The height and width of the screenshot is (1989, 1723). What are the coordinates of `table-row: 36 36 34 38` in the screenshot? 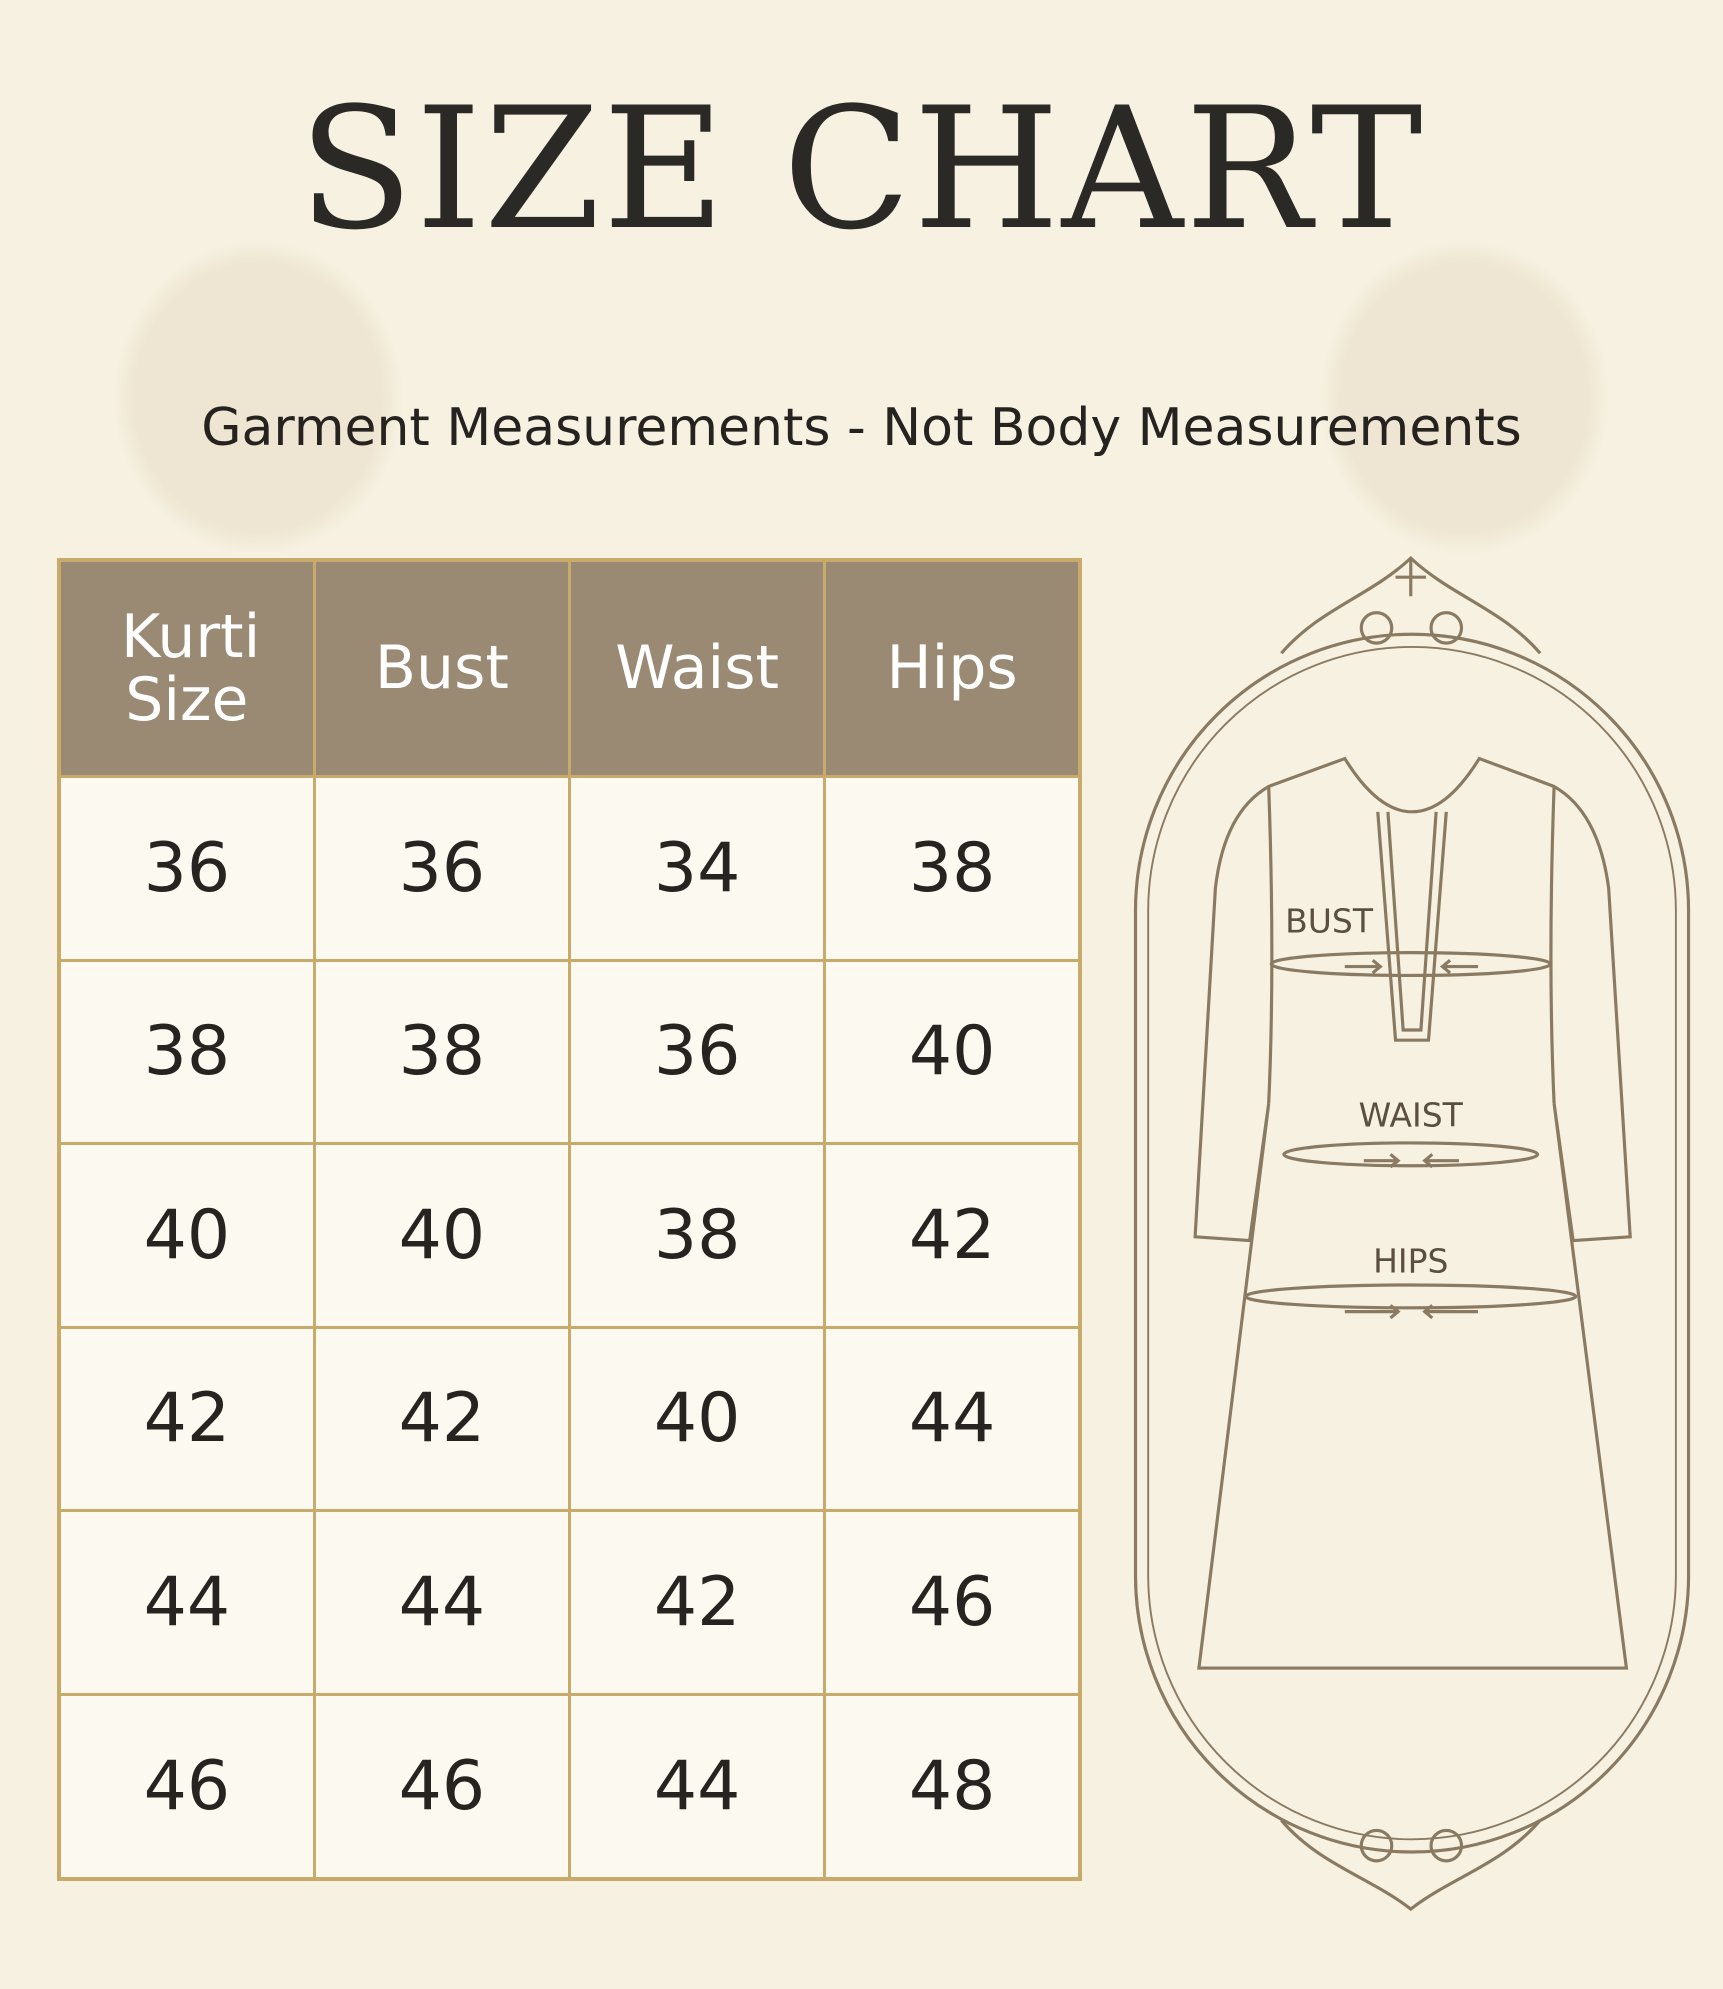 It's located at (569, 868).